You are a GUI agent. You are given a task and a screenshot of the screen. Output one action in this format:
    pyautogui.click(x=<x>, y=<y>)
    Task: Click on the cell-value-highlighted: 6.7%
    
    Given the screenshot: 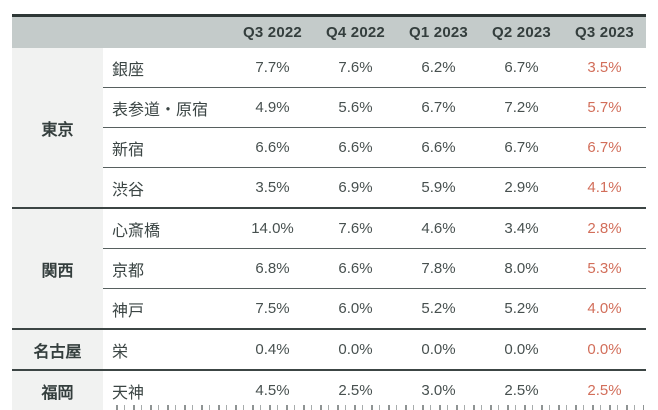 What is the action you would take?
    pyautogui.click(x=604, y=147)
    